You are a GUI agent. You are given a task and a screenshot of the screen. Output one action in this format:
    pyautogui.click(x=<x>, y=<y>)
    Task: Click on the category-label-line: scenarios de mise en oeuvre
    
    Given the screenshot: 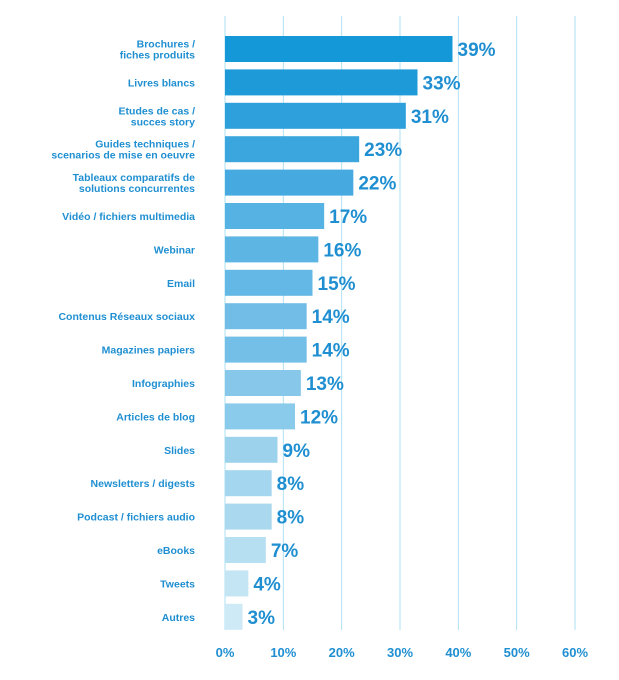 What is the action you would take?
    pyautogui.click(x=123, y=156)
    